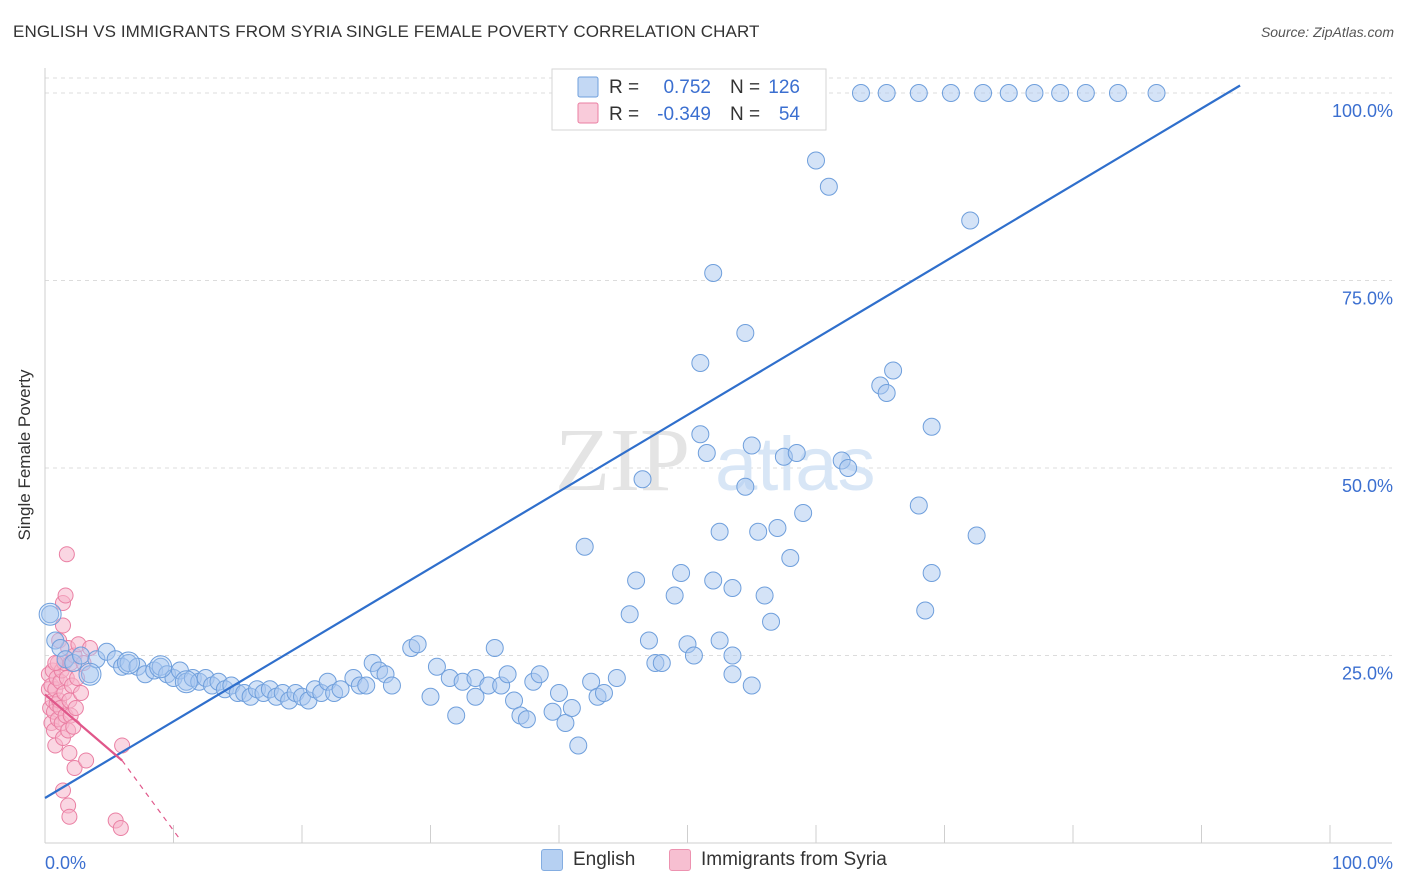 The height and width of the screenshot is (892, 1406). I want to click on legend-english-r-value: 0.752, so click(687, 87).